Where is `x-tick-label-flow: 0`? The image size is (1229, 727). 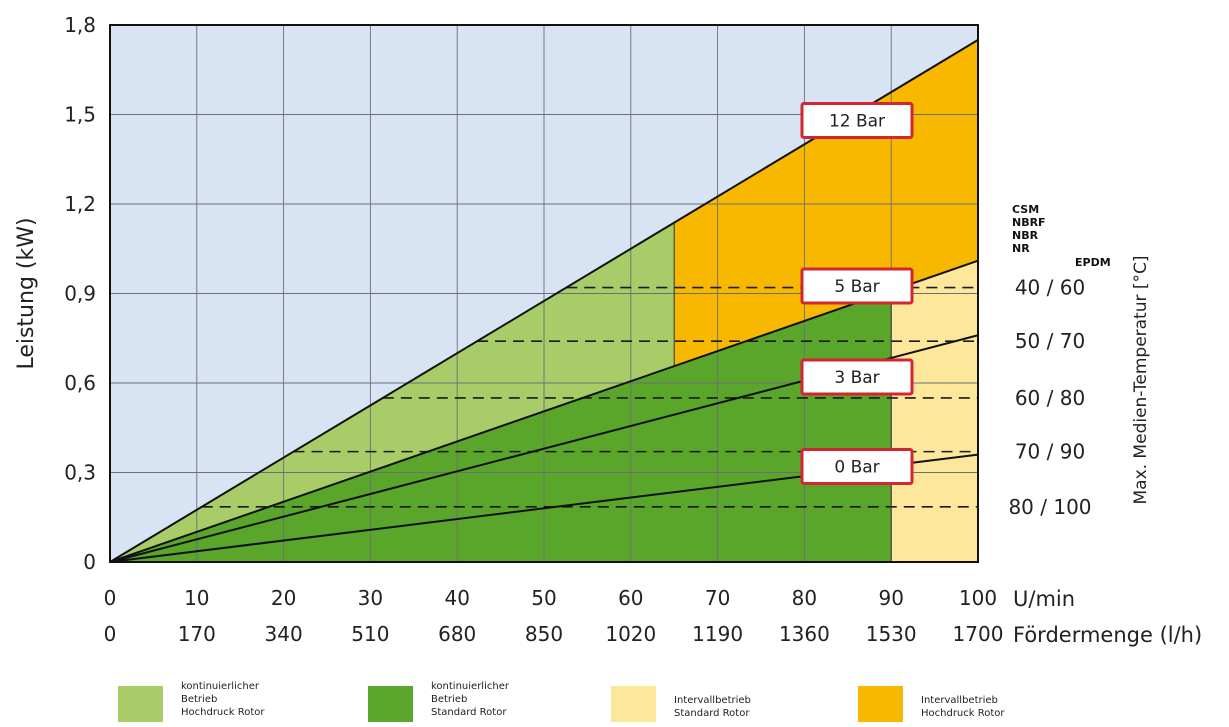 x-tick-label-flow: 0 is located at coordinates (110, 634).